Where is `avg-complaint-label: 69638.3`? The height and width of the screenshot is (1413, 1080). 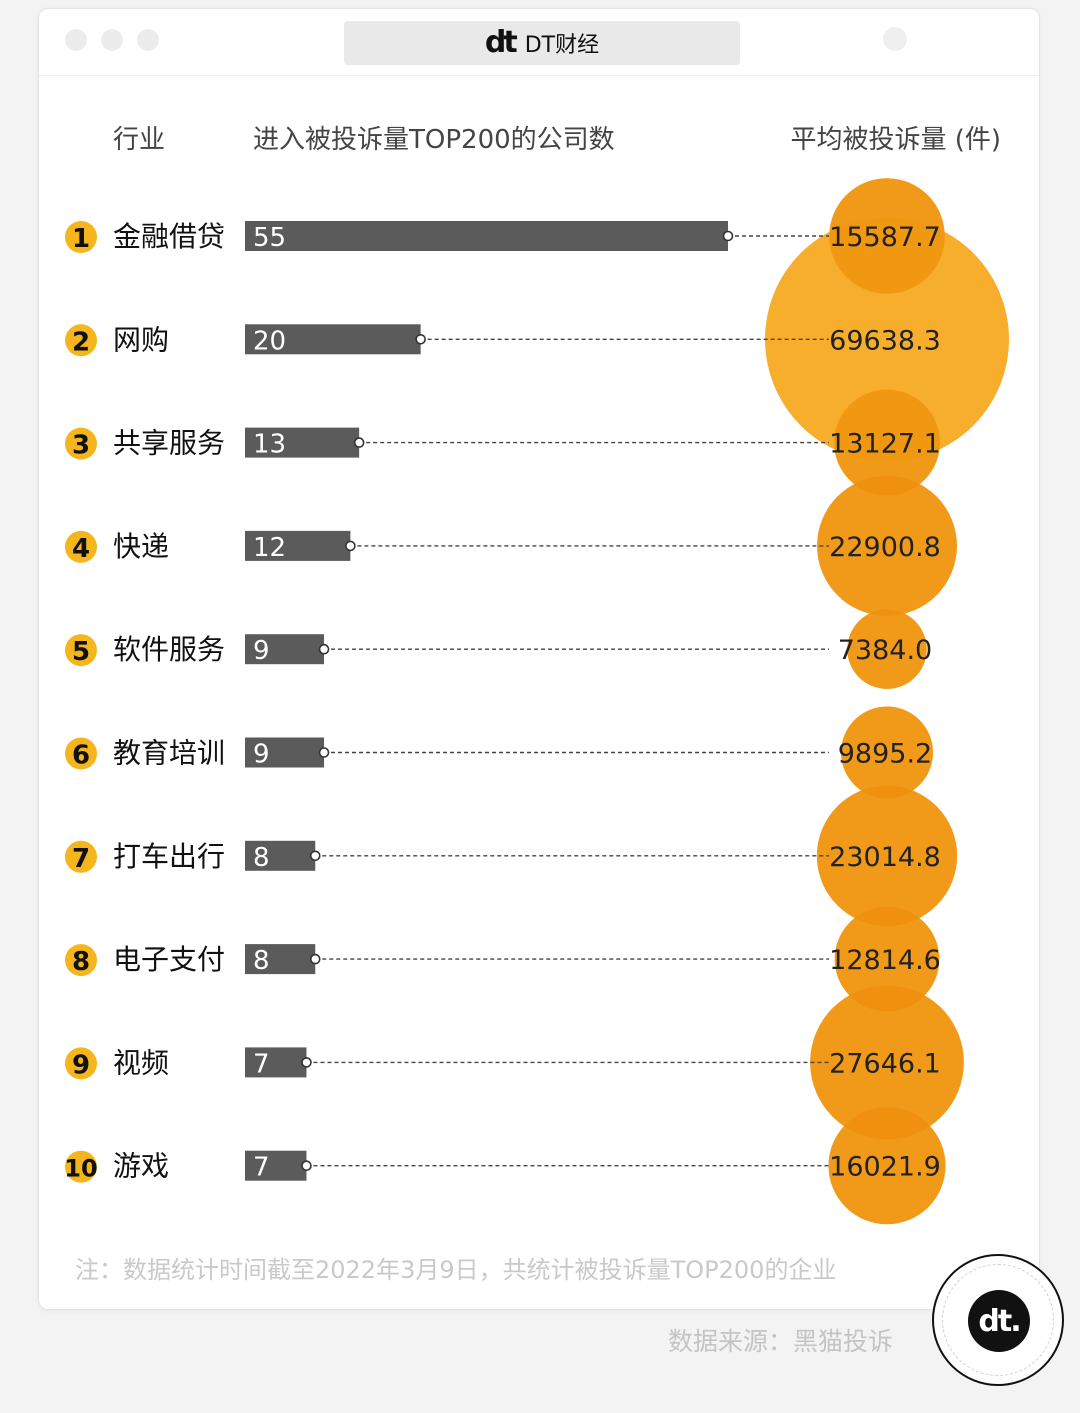
avg-complaint-label: 69638.3 is located at coordinates (885, 340).